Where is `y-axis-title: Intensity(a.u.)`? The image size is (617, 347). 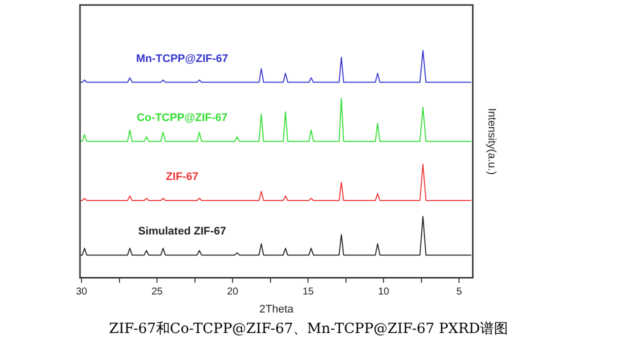
y-axis-title: Intensity(a.u.) is located at coordinates (491, 141).